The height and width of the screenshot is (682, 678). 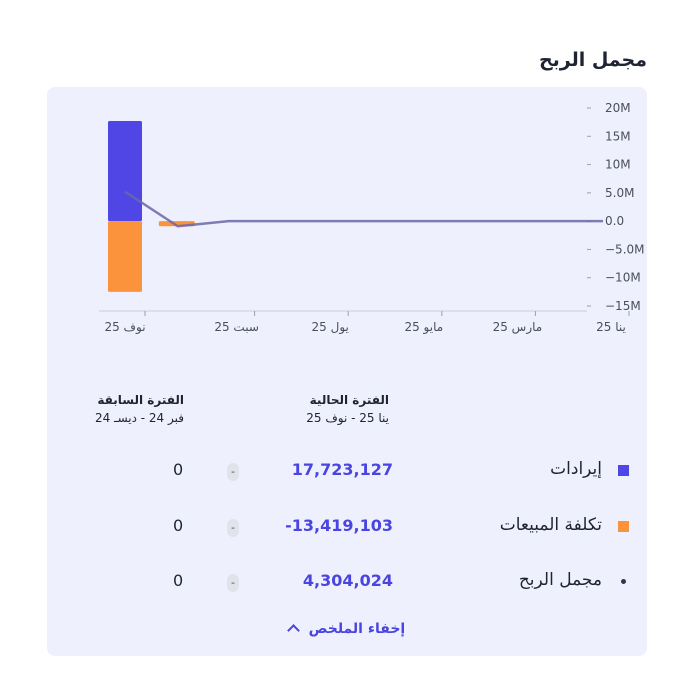 I want to click on current-period-header: الفترة الحالية ينا 25 - نوف 25, so click(x=347, y=409).